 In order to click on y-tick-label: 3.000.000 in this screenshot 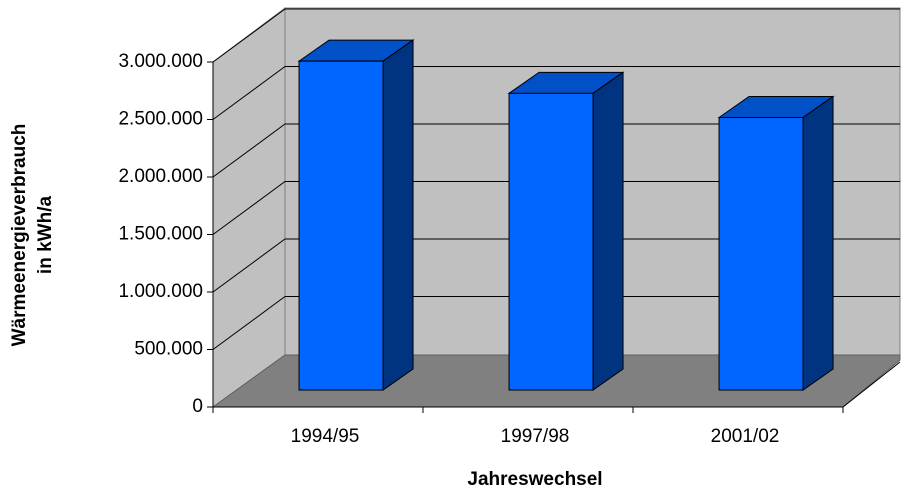, I will do `click(160, 61)`.